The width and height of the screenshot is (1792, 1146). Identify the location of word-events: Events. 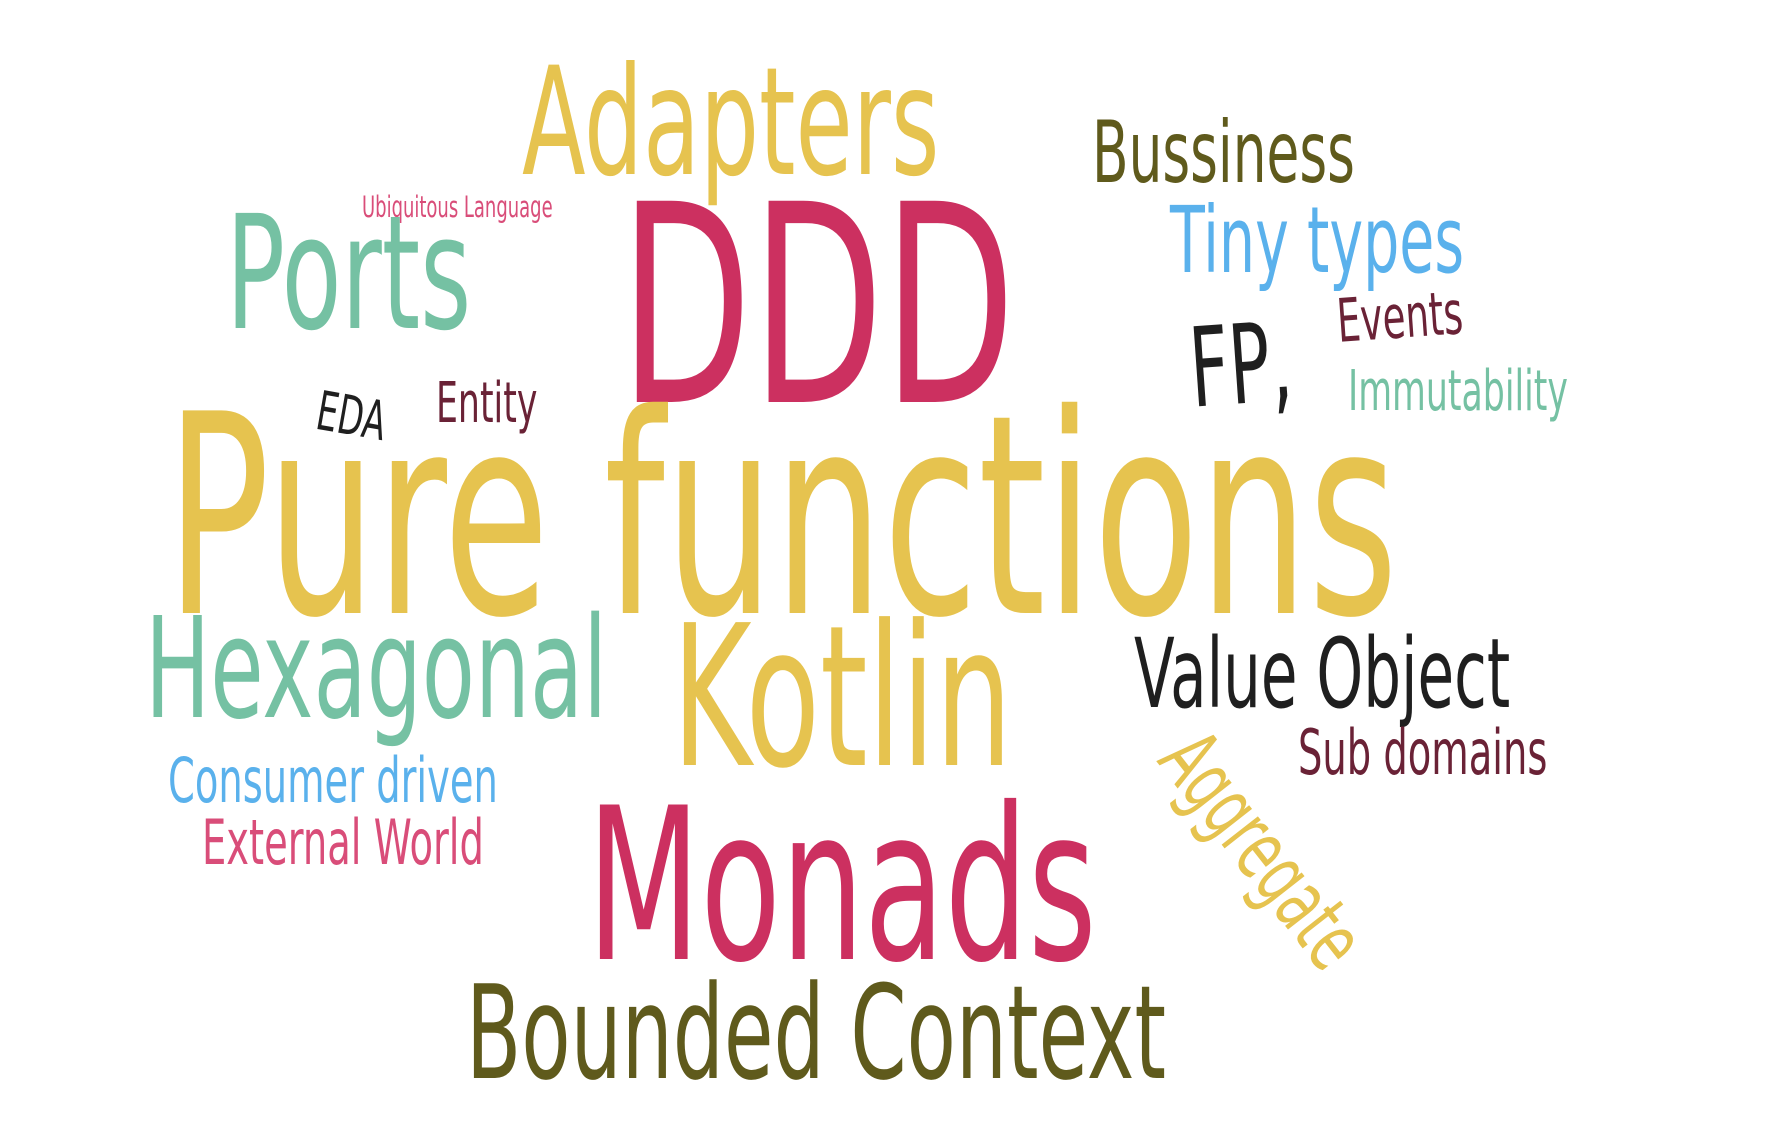
(1400, 317).